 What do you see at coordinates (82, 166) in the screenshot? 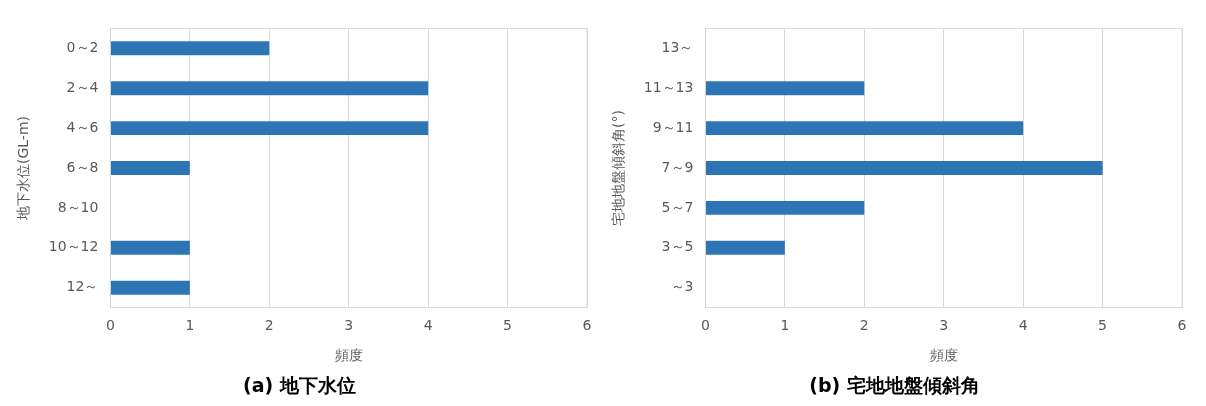
I see `y-tick-label: 6～8` at bounding box center [82, 166].